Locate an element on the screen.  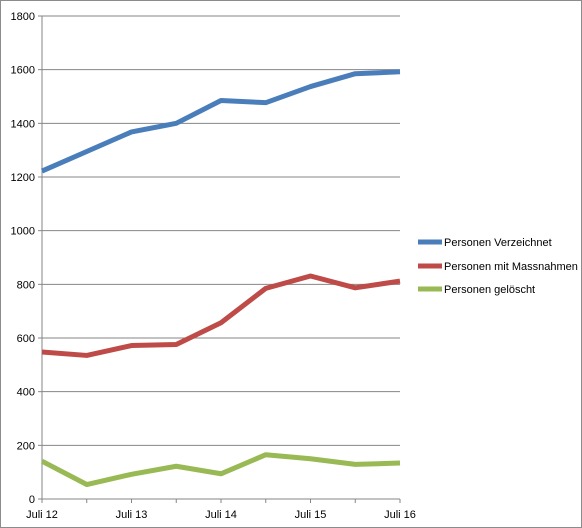
legend-label-1: Personen mit Massnahmen is located at coordinates (511, 267).